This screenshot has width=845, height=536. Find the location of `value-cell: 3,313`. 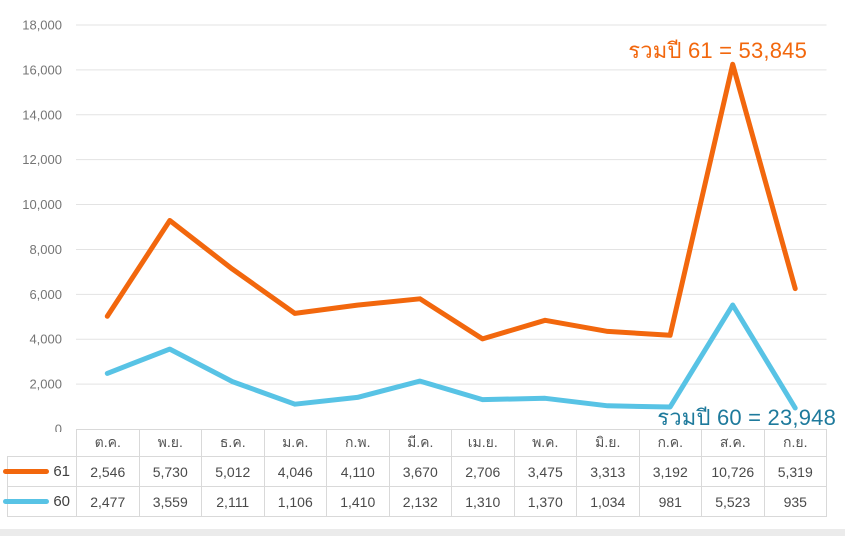

value-cell: 3,313 is located at coordinates (608, 471).